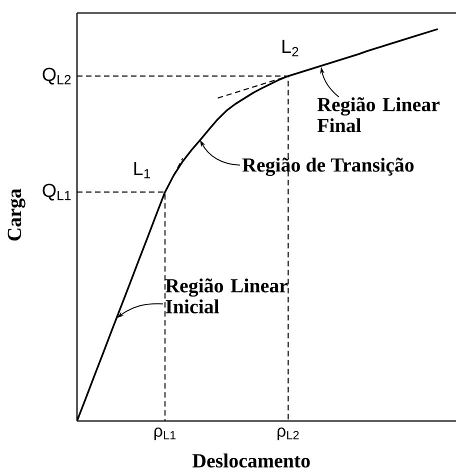  What do you see at coordinates (251, 460) in the screenshot?
I see `x-axis-title: Deslocamento` at bounding box center [251, 460].